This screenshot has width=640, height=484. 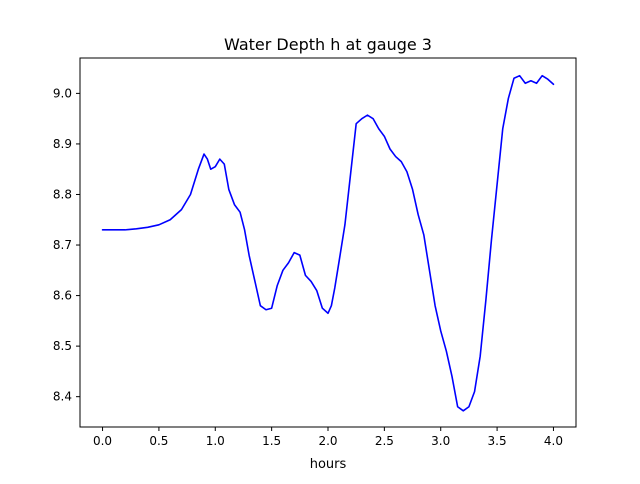 What do you see at coordinates (497, 441) in the screenshot?
I see `x-tick-label: 3.5` at bounding box center [497, 441].